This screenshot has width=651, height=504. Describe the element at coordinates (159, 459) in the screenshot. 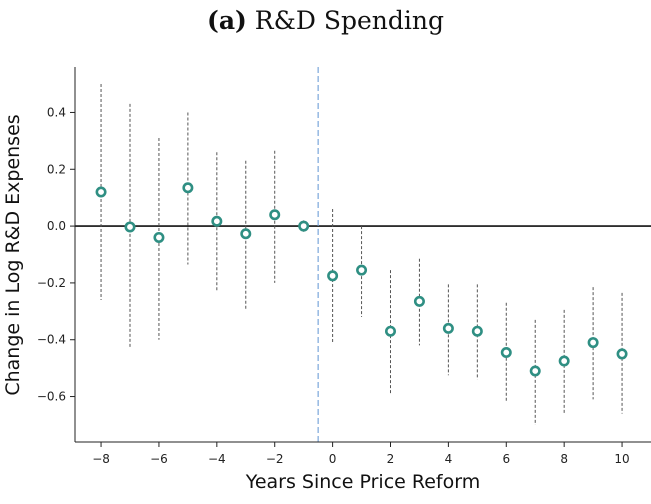

I see `x-tick-label: −6` at that location.